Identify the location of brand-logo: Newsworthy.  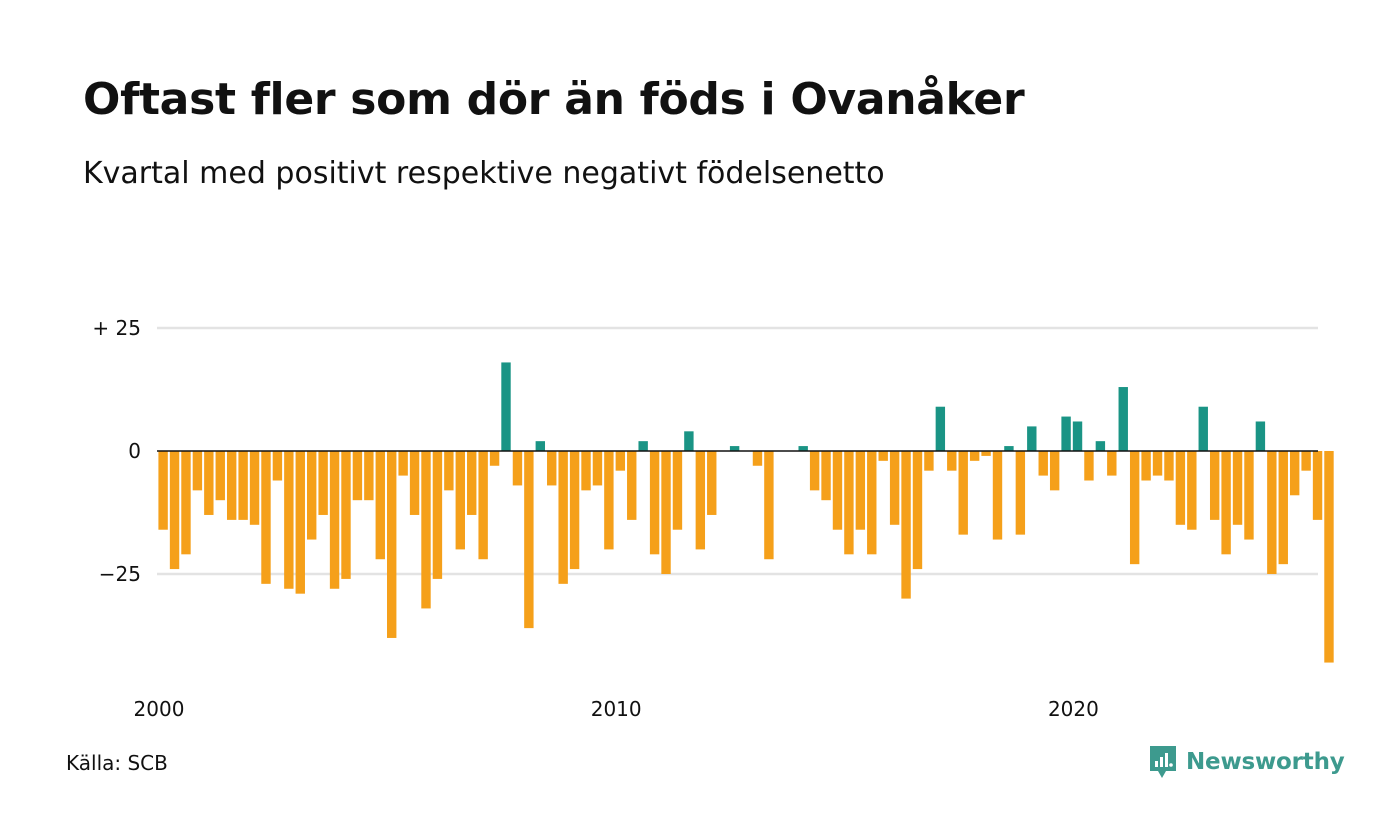
(1246, 762).